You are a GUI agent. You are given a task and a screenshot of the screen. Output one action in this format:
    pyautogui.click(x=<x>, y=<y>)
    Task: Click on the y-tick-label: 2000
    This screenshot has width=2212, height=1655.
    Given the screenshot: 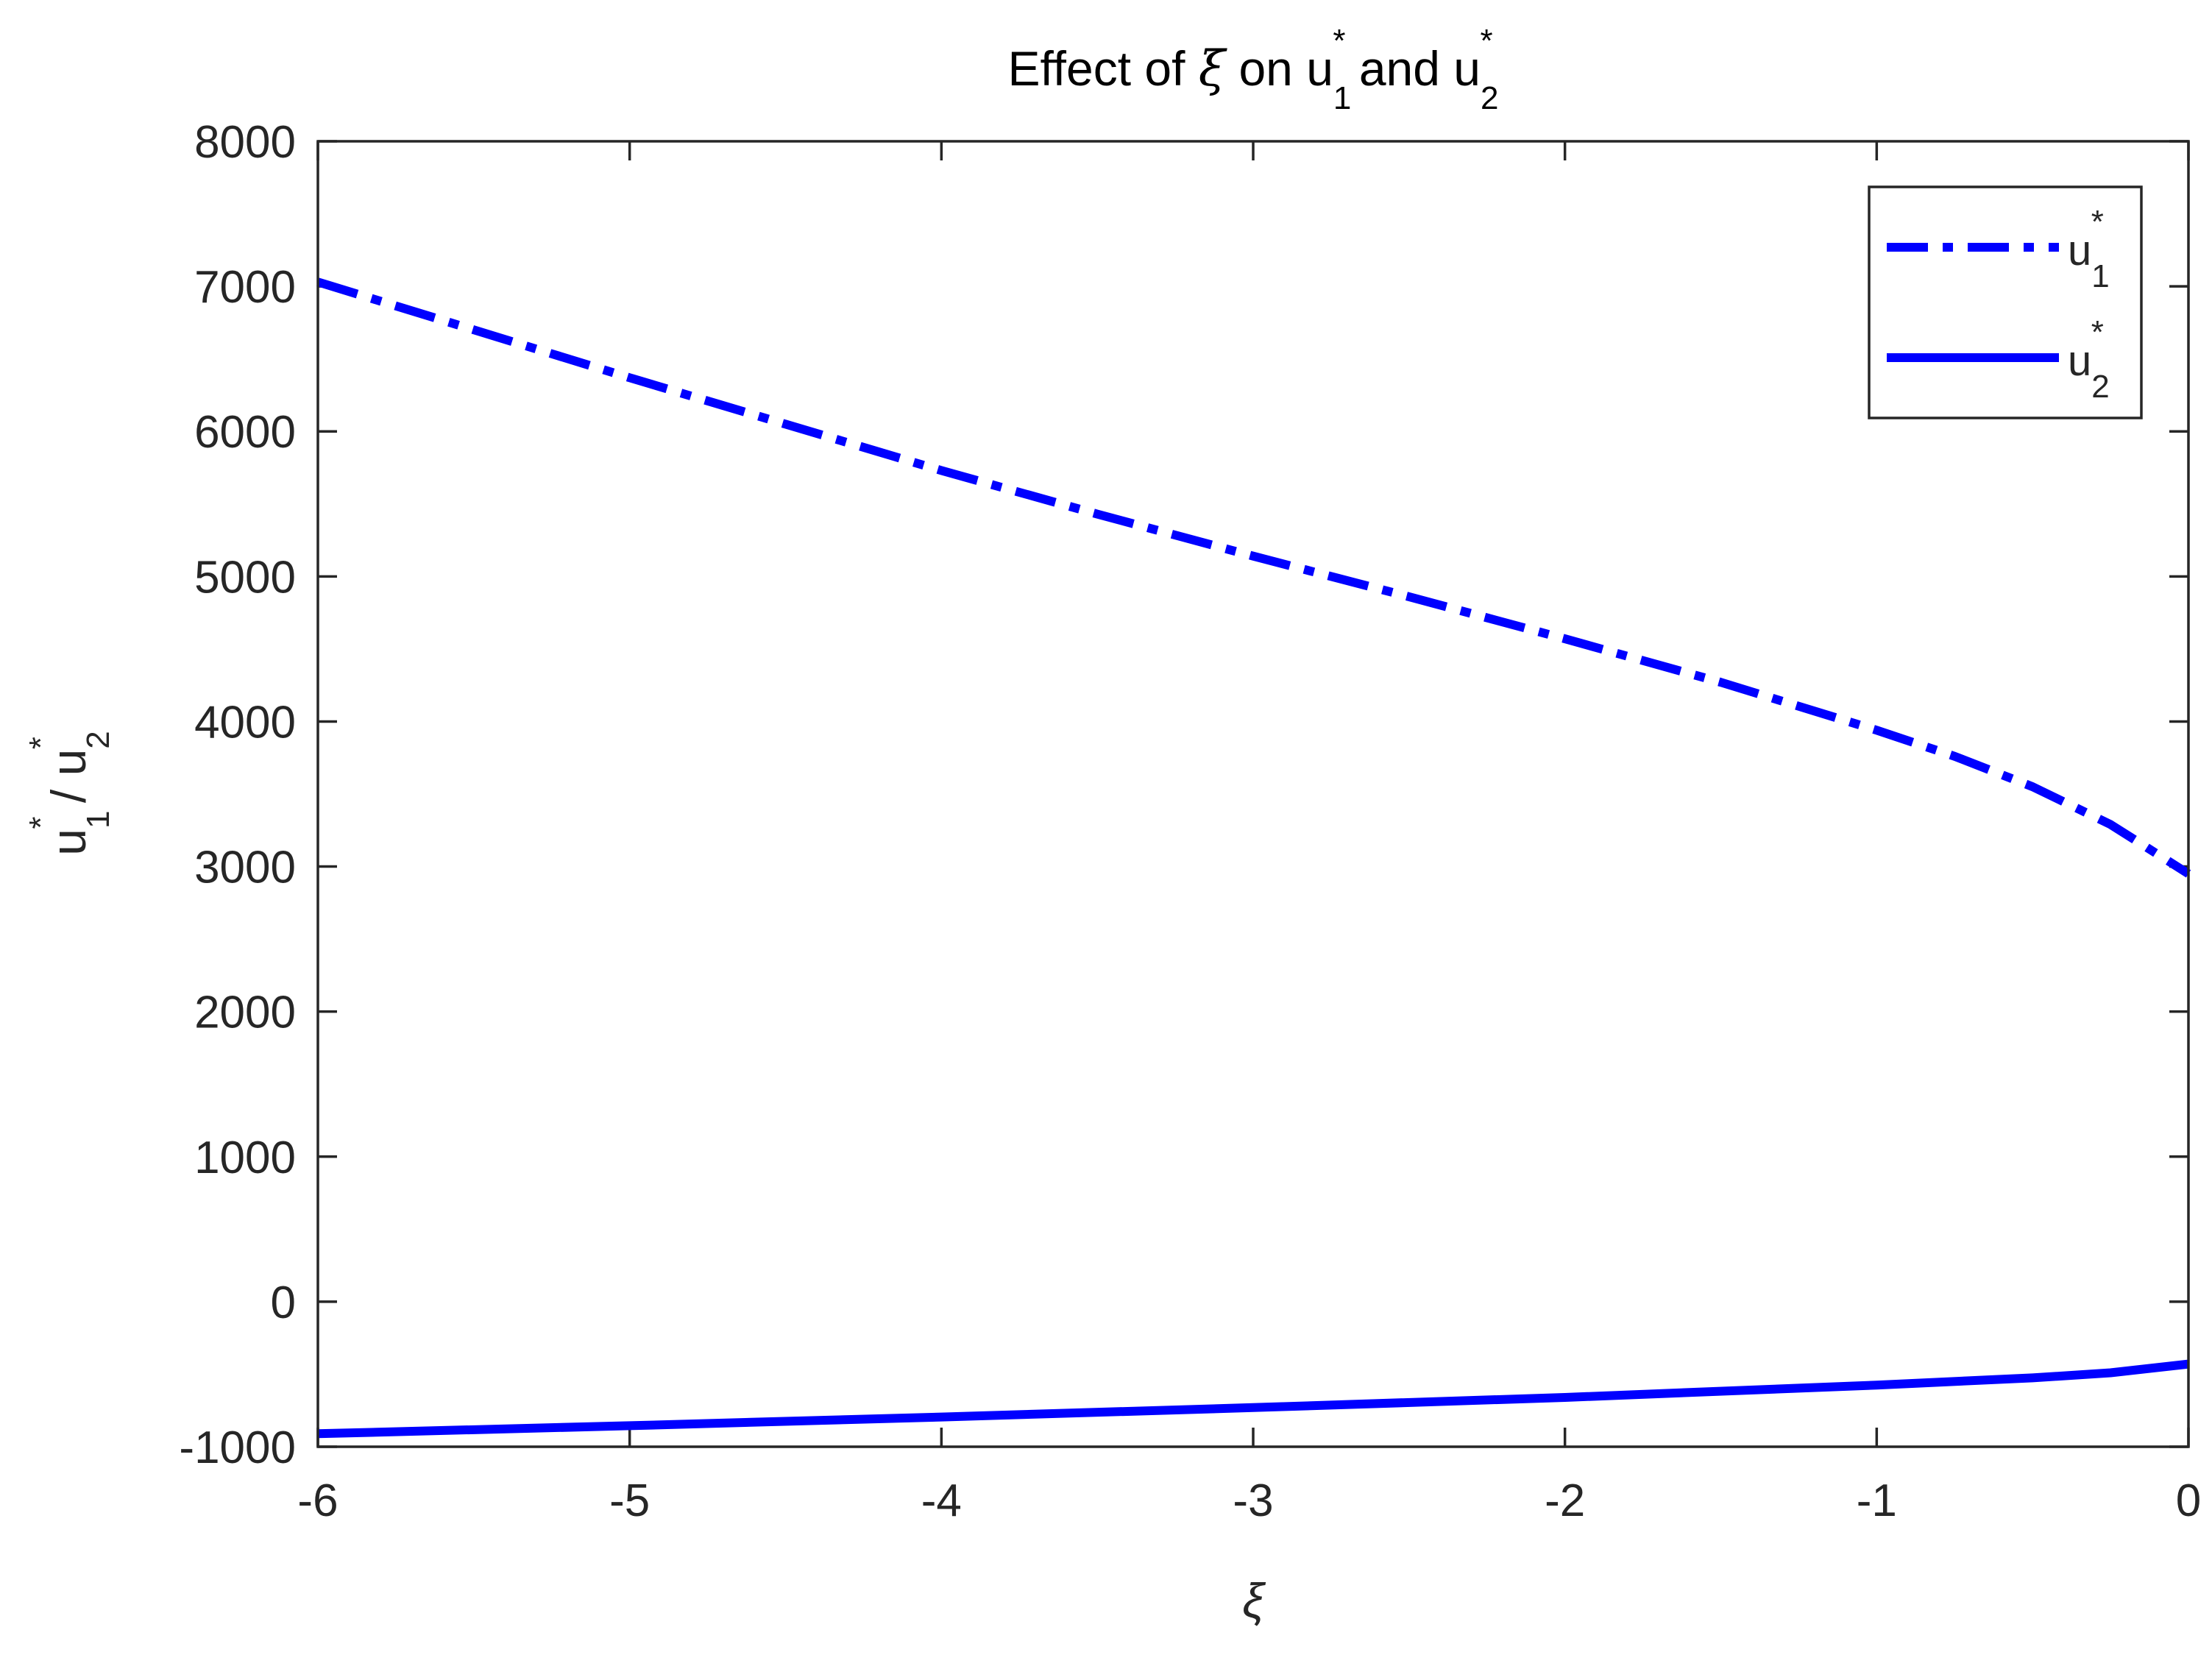 What is the action you would take?
    pyautogui.click(x=245, y=1013)
    